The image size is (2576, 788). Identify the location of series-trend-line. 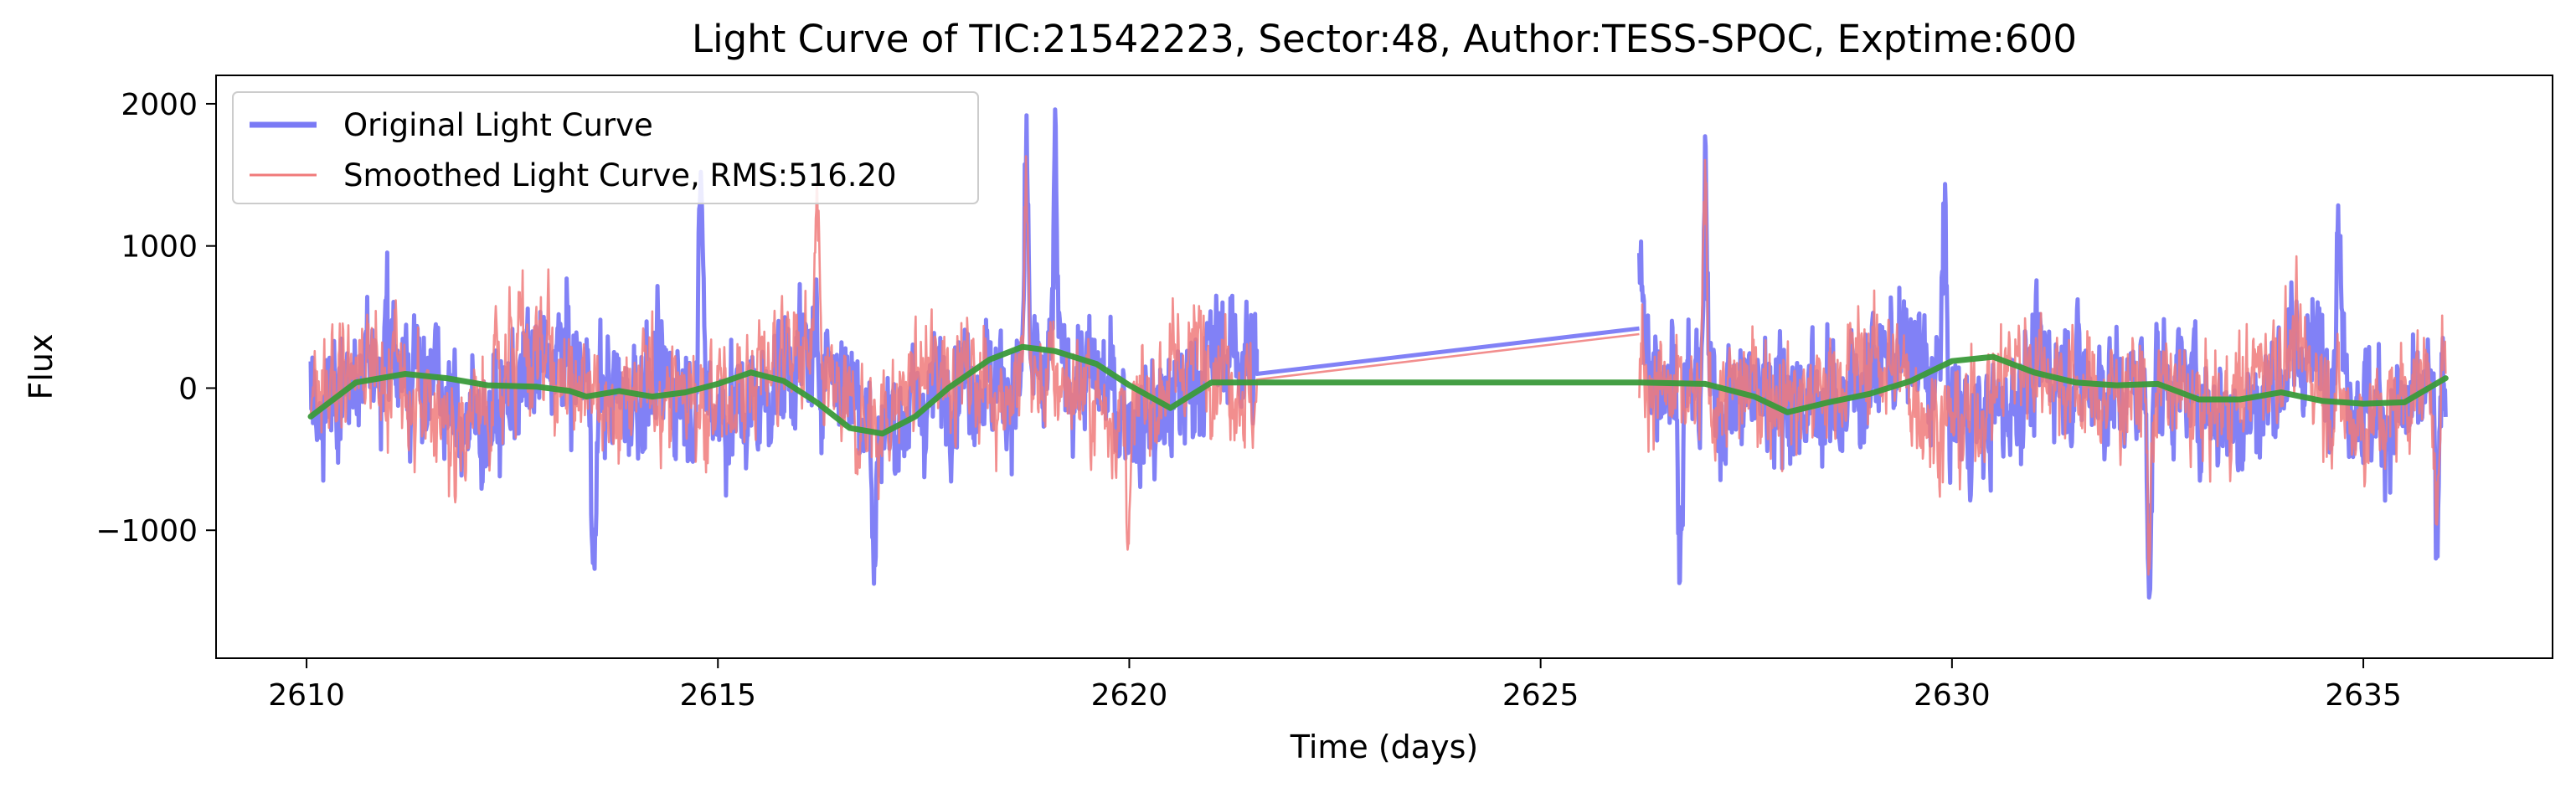
(1378, 390).